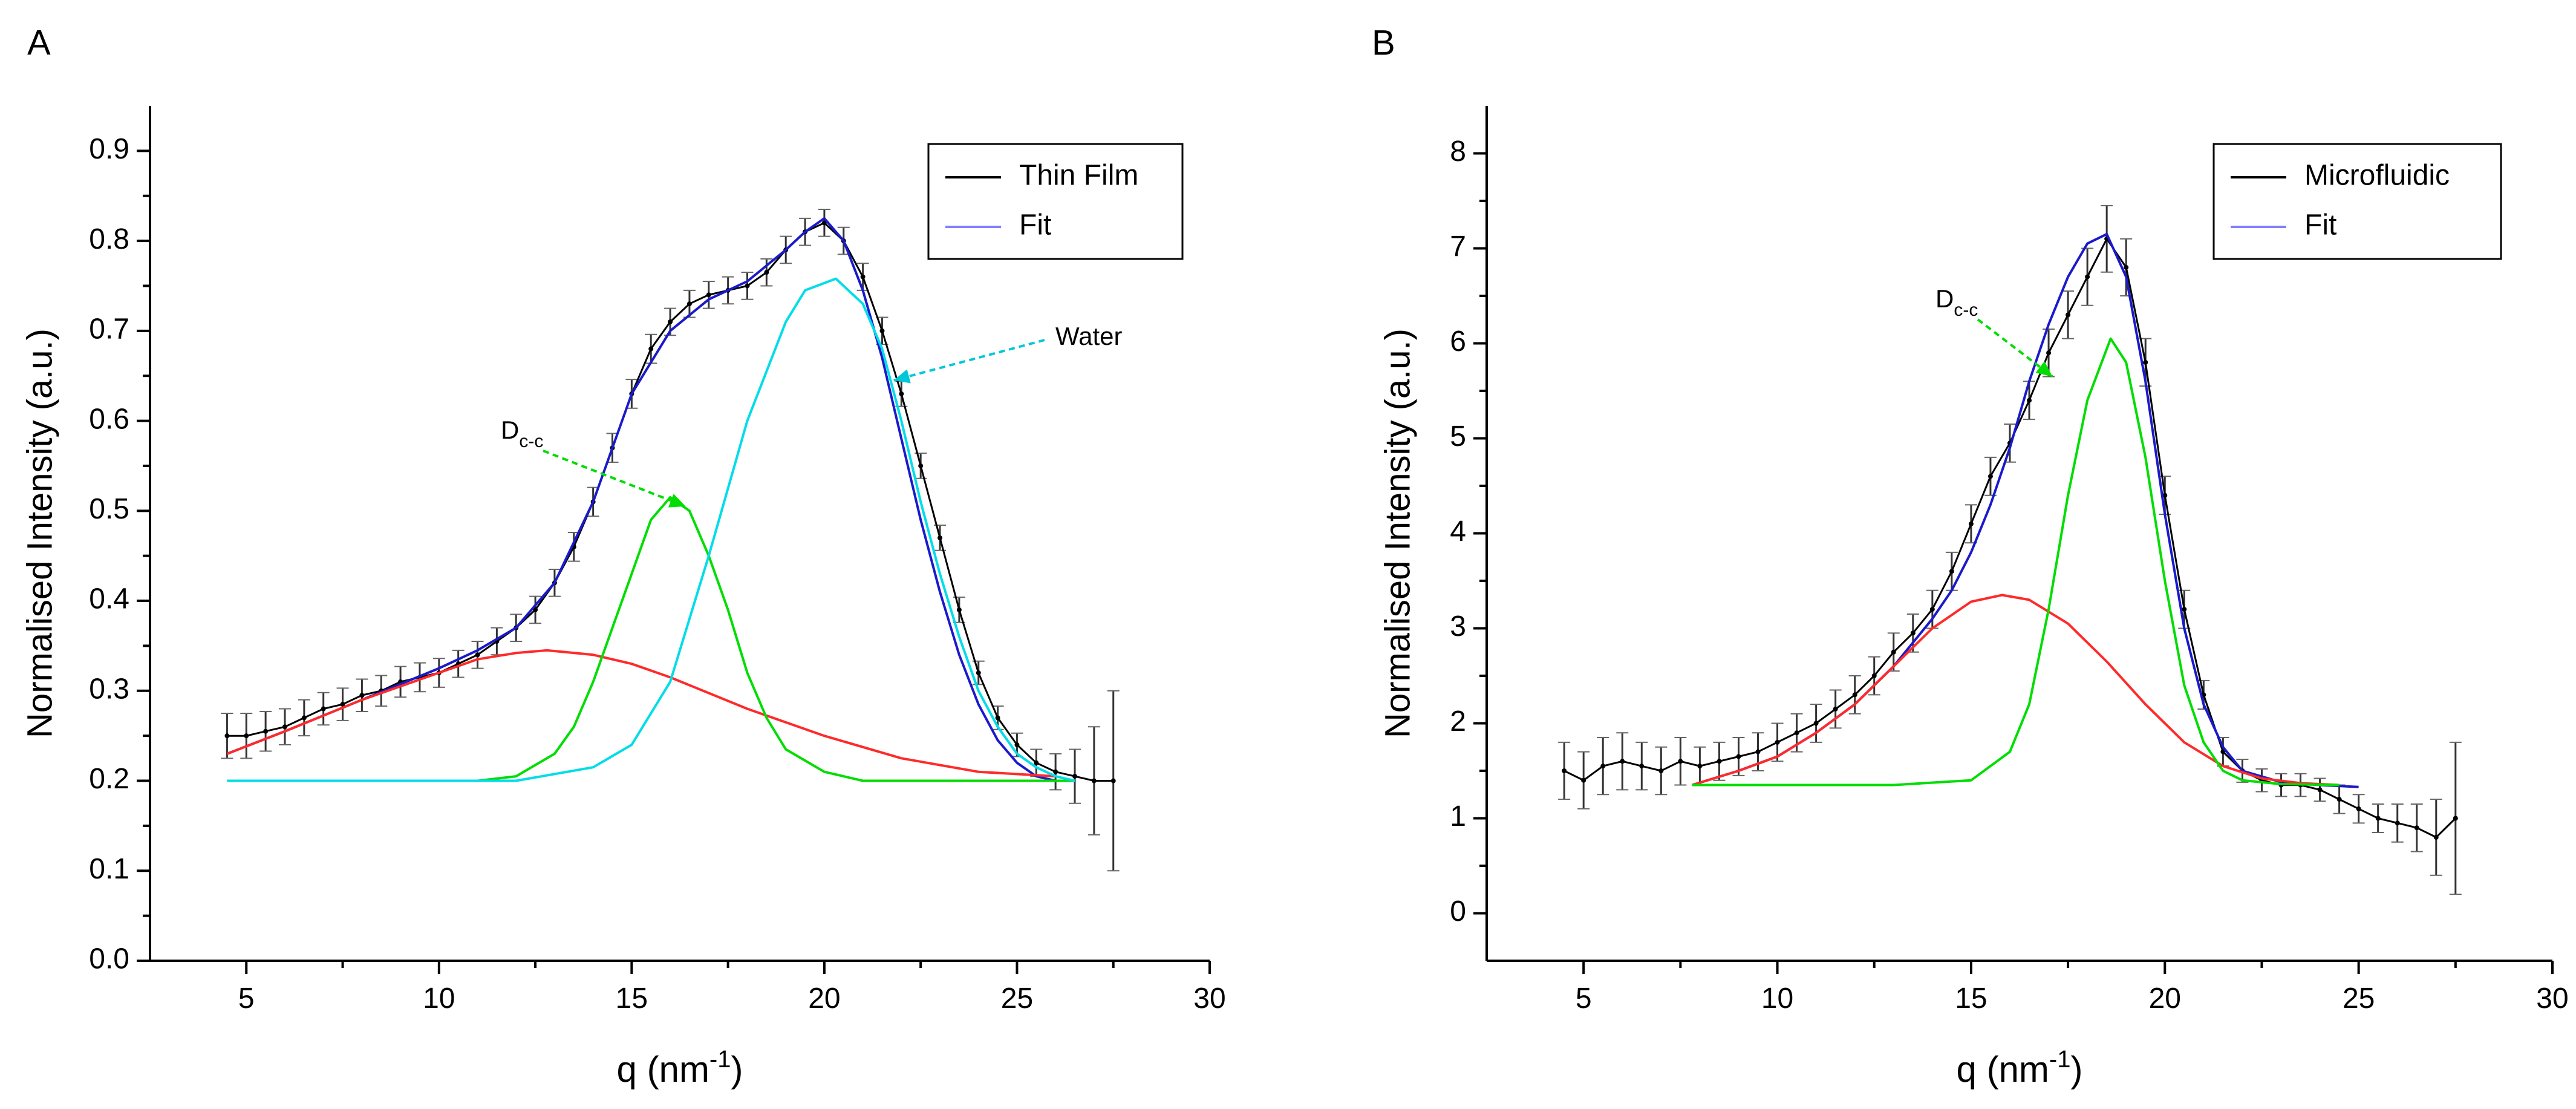 The height and width of the screenshot is (1109, 2576). What do you see at coordinates (1088, 336) in the screenshot?
I see `annotation-label: Water` at bounding box center [1088, 336].